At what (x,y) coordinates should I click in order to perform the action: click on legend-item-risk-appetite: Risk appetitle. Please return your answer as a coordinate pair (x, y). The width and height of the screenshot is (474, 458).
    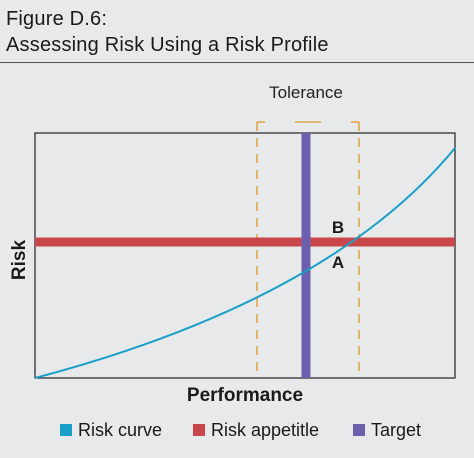
    Looking at the image, I should click on (256, 430).